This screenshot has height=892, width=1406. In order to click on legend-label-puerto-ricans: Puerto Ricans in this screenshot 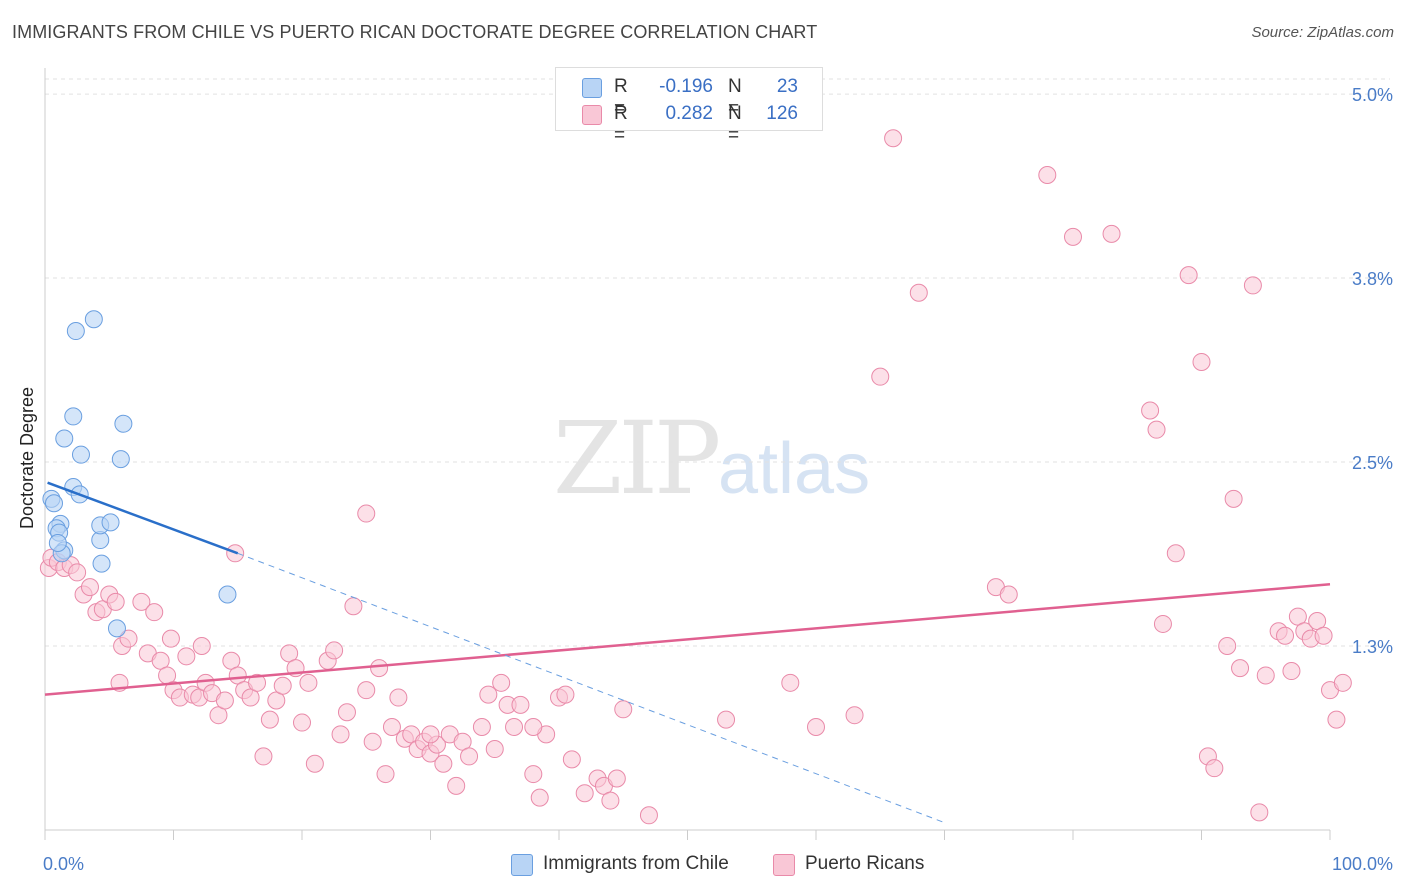, I will do `click(865, 863)`.